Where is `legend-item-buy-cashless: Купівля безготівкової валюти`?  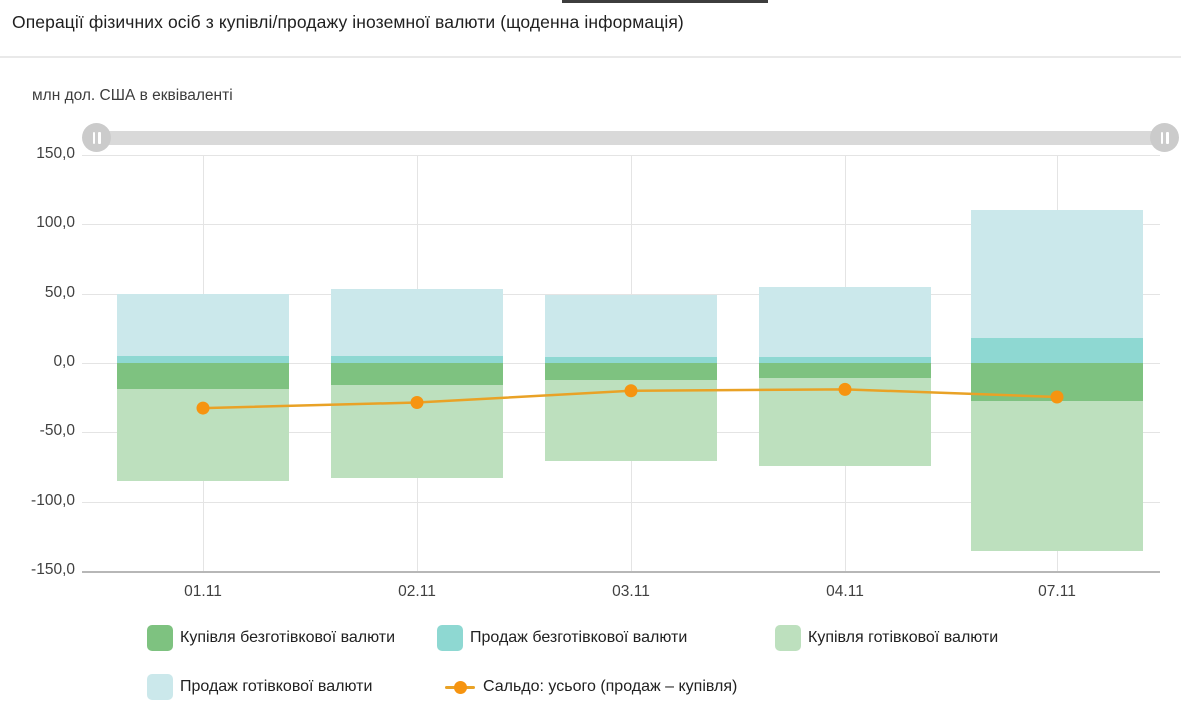
legend-item-buy-cashless: Купівля безготівкової валюти is located at coordinates (271, 638).